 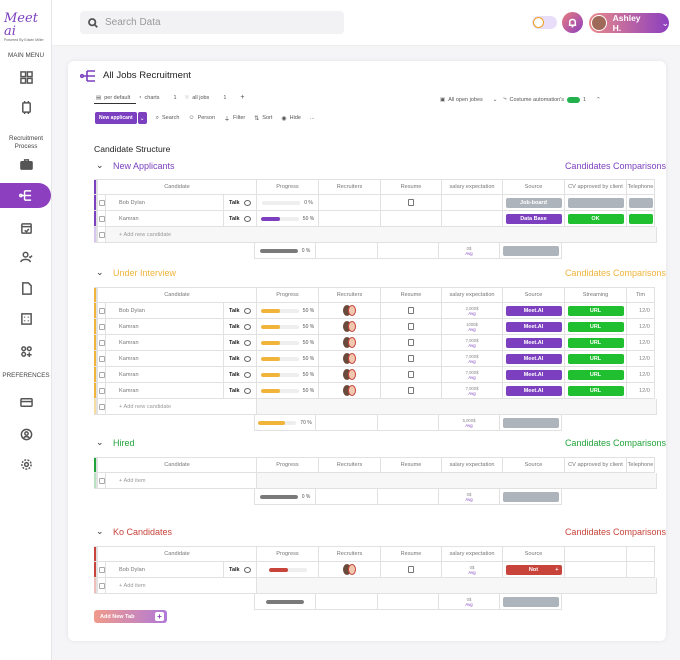 What do you see at coordinates (374, 203) in the screenshot?
I see `table-row: Bob Dylan Talk 0 % Job-board` at bounding box center [374, 203].